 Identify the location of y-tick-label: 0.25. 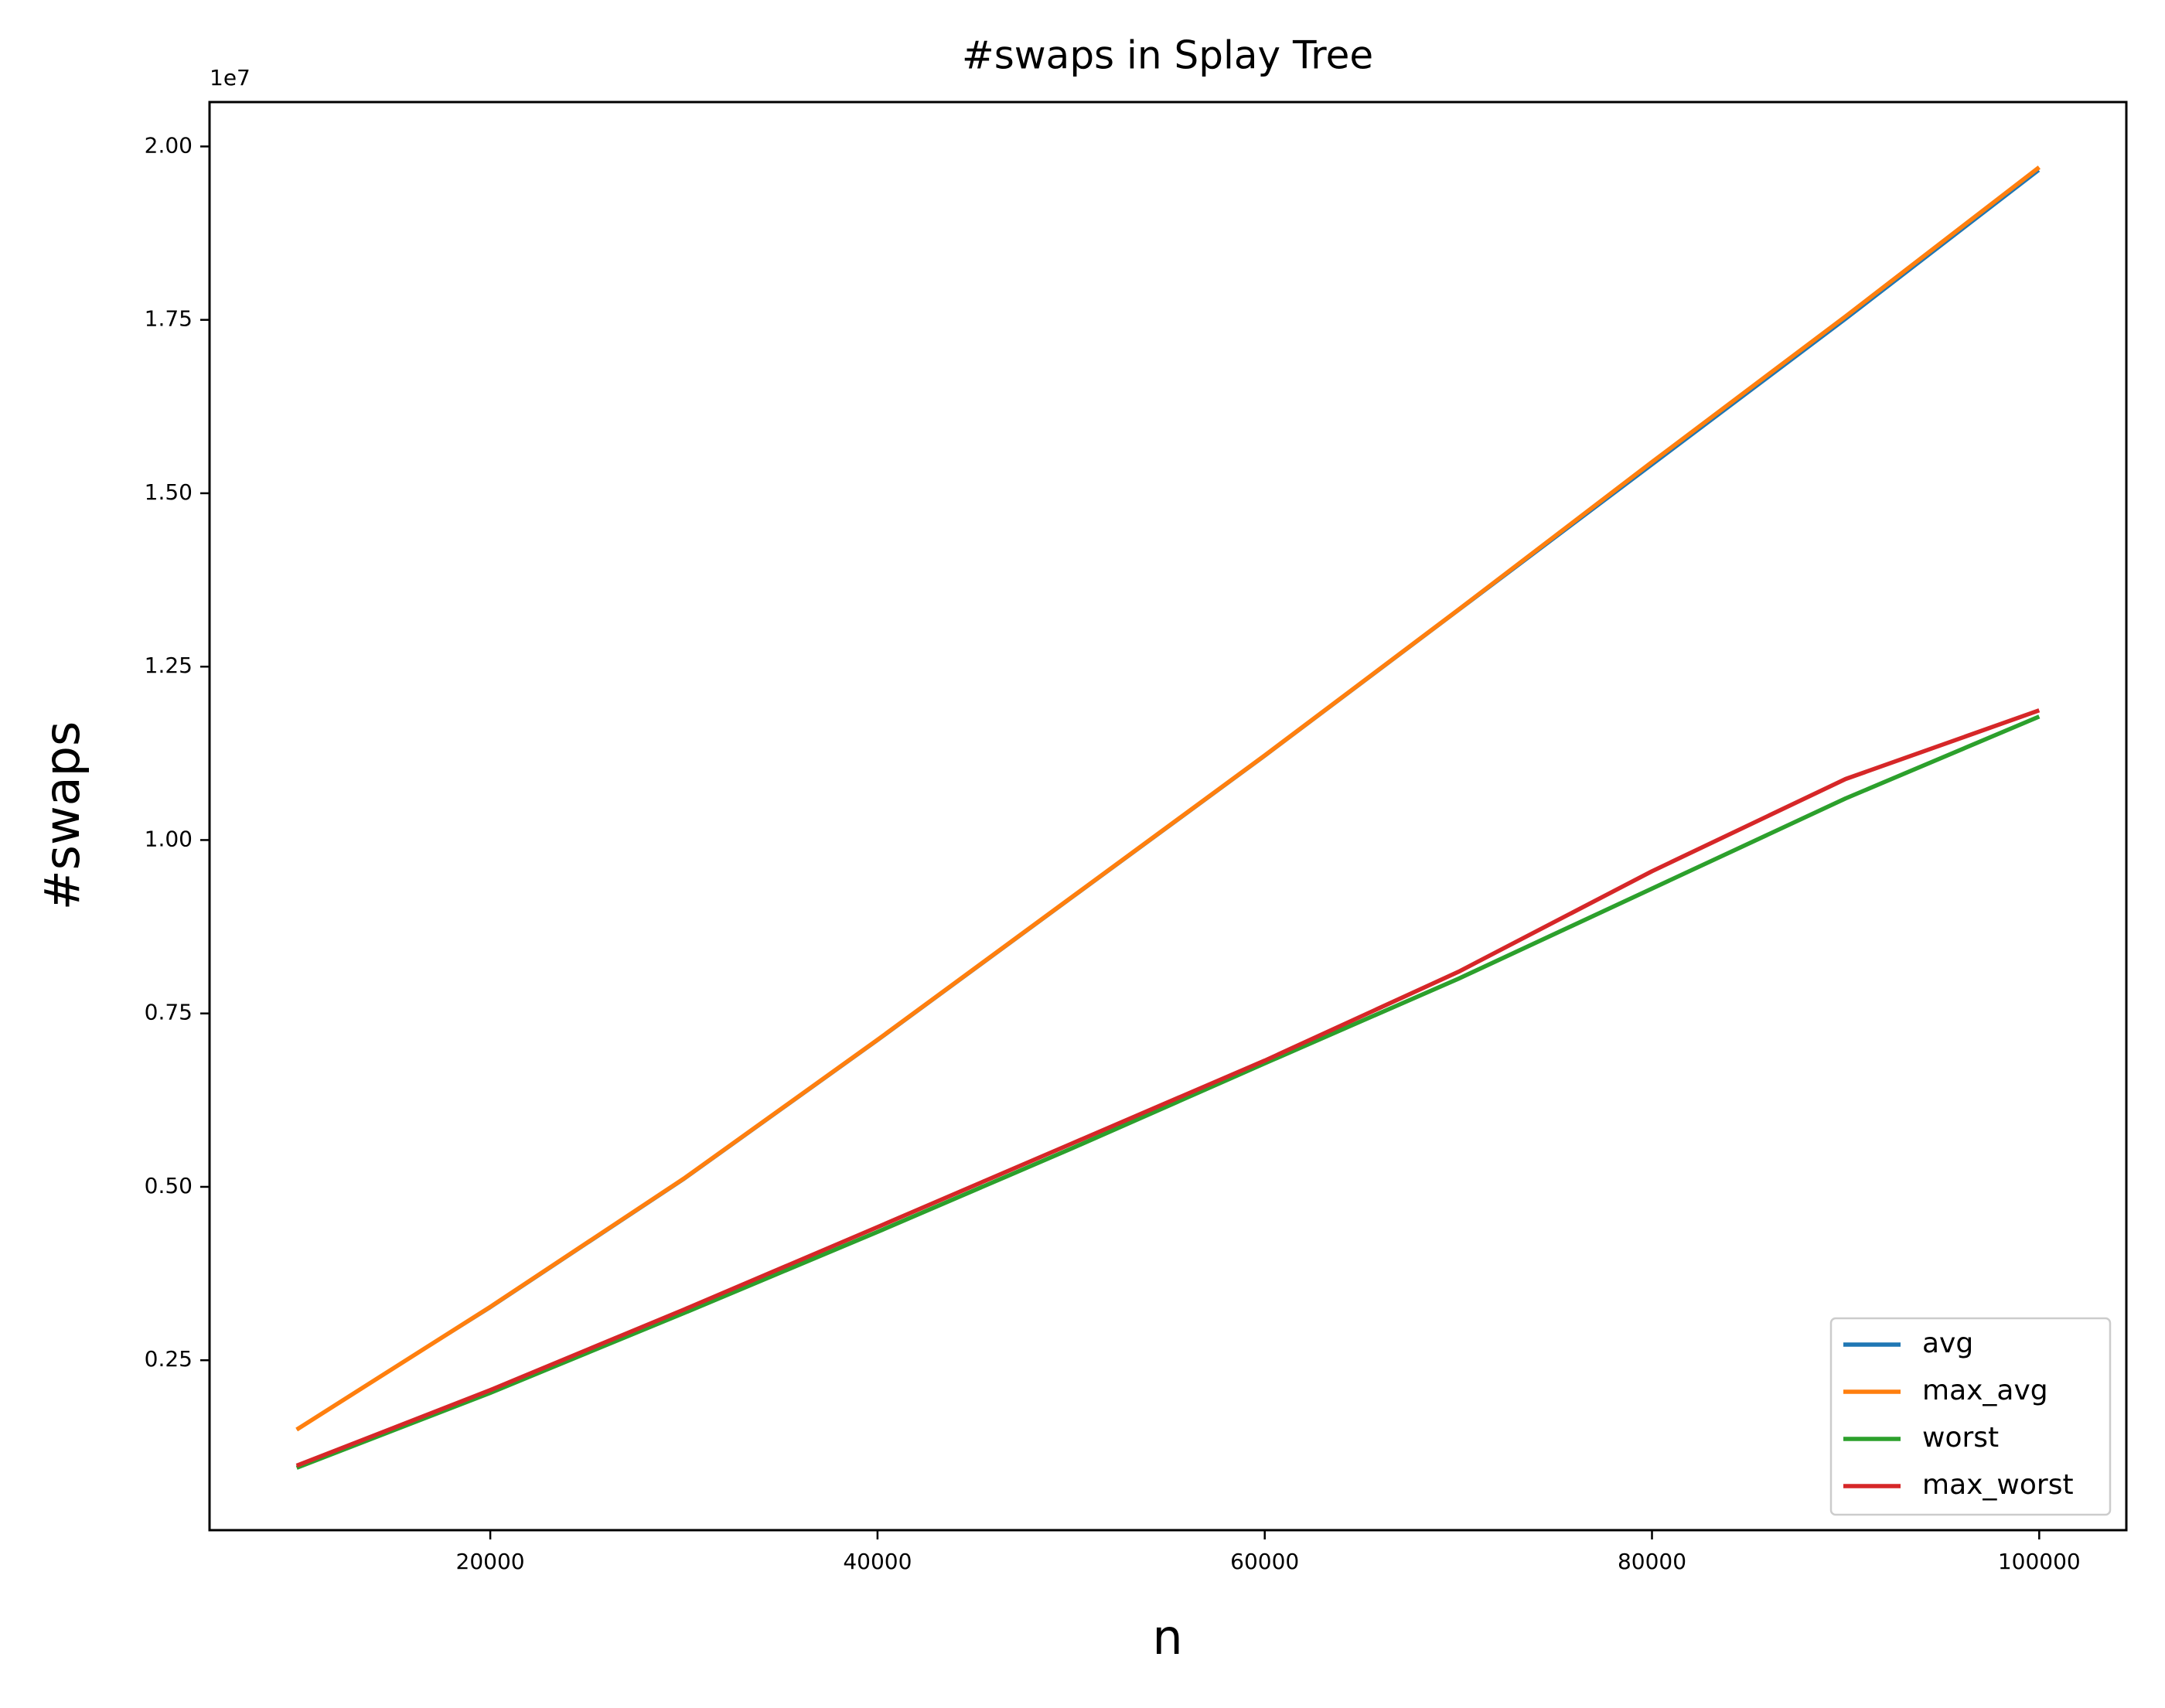
(169, 1359).